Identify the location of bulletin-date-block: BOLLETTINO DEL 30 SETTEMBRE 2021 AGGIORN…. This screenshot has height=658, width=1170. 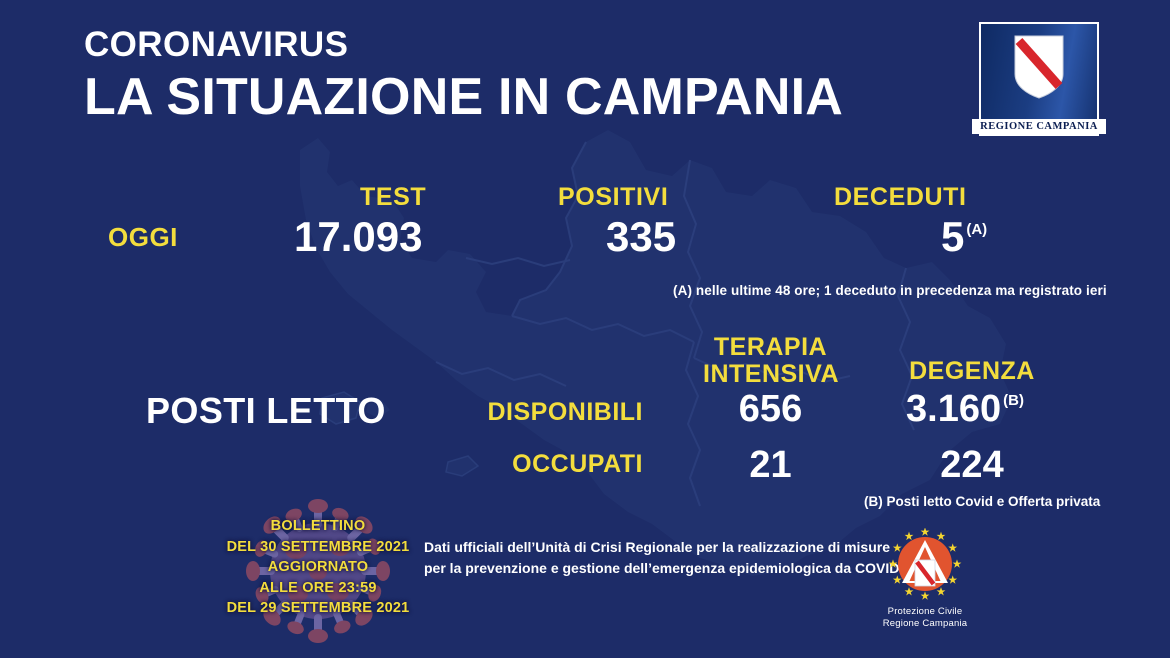
(318, 567).